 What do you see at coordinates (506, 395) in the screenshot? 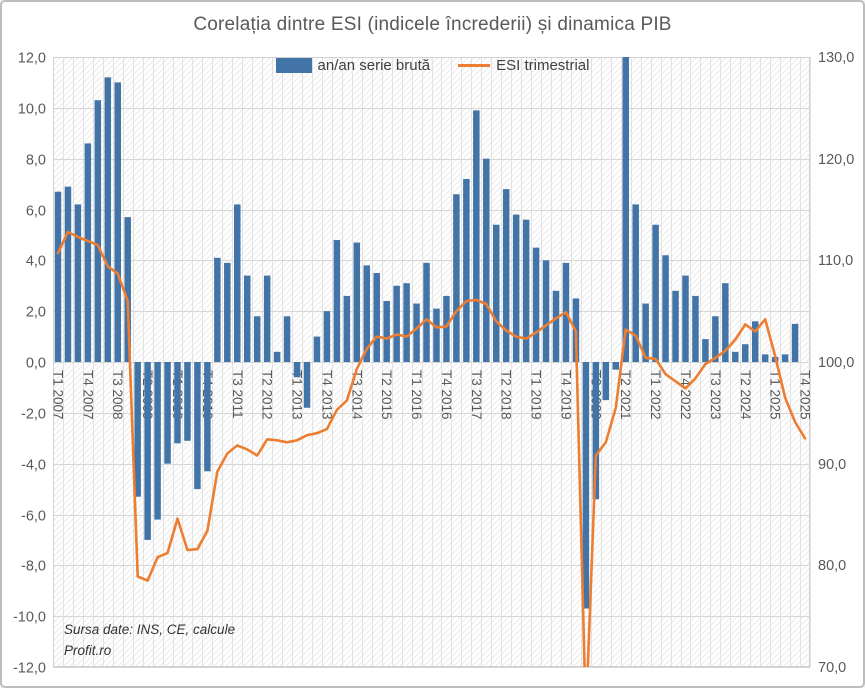
I see `svg-text: T2 2018` at bounding box center [506, 395].